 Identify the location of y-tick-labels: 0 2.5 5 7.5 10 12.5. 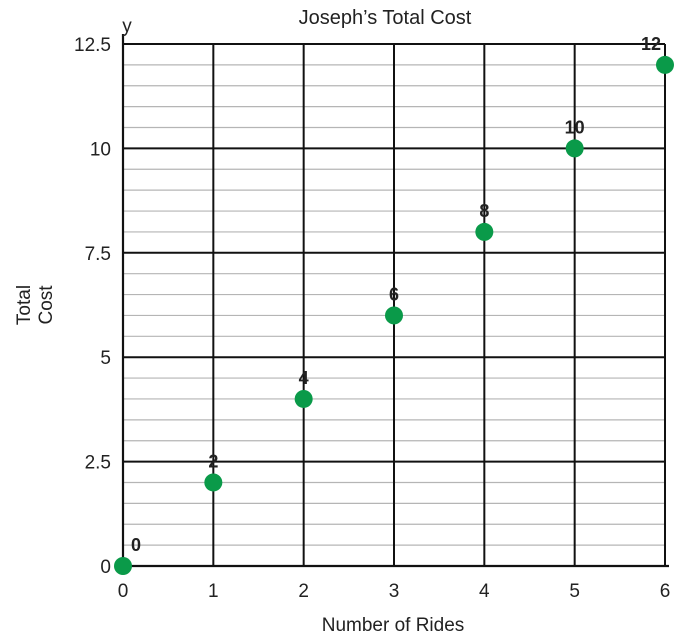
(92, 306).